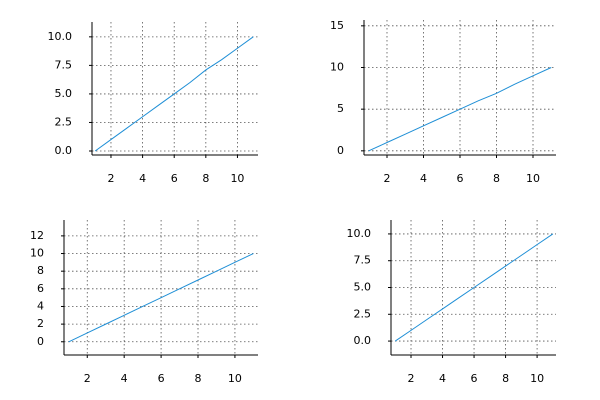 This screenshot has width=600, height=400. What do you see at coordinates (340, 108) in the screenshot?
I see `y-tick-label: 5` at bounding box center [340, 108].